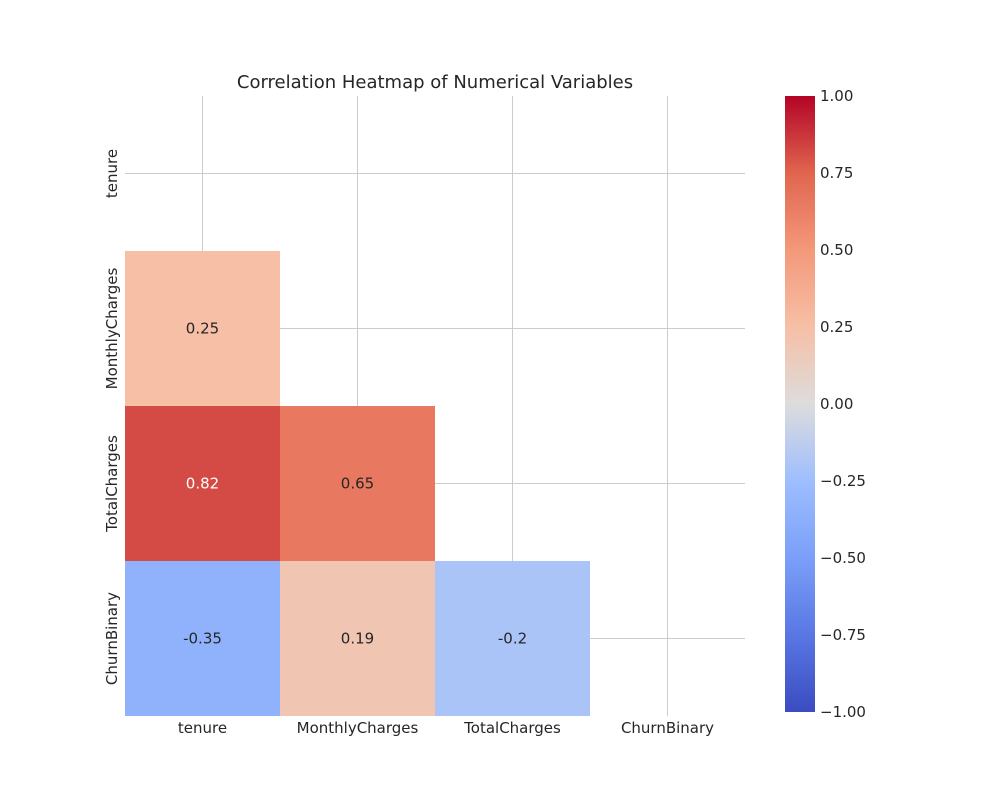 The width and height of the screenshot is (1000, 800). I want to click on heatmap-cell-churn-binary-total-charges, so click(512, 638).